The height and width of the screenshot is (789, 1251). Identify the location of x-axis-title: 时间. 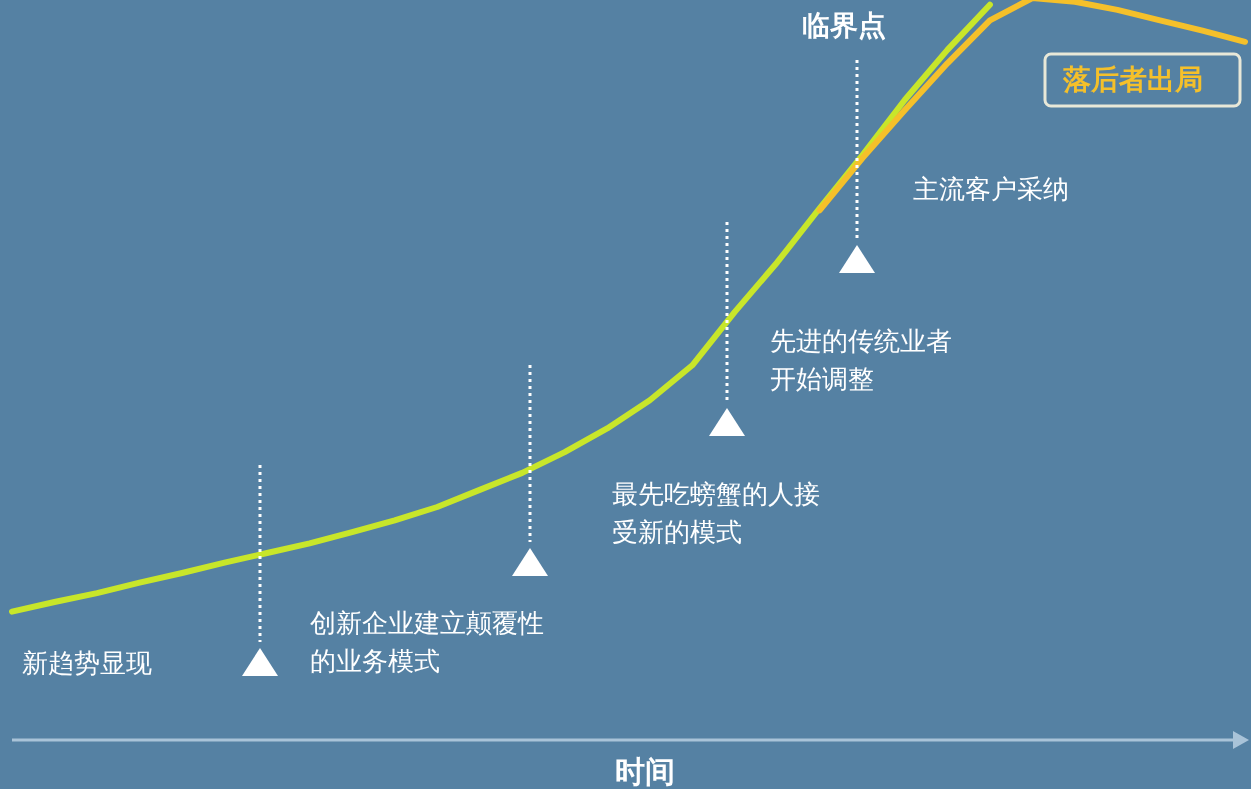
(645, 771).